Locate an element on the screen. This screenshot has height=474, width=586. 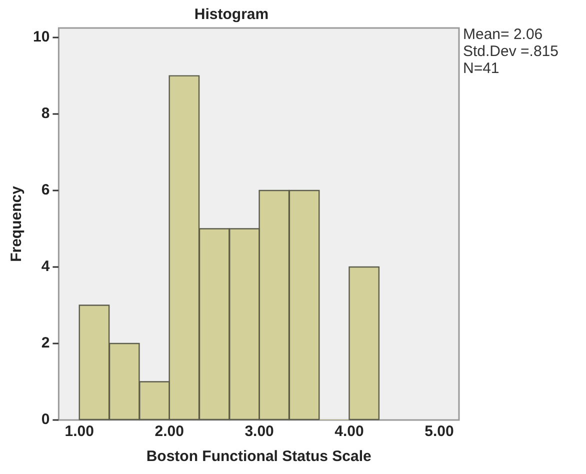
y-tick-label: 0 is located at coordinates (45, 419).